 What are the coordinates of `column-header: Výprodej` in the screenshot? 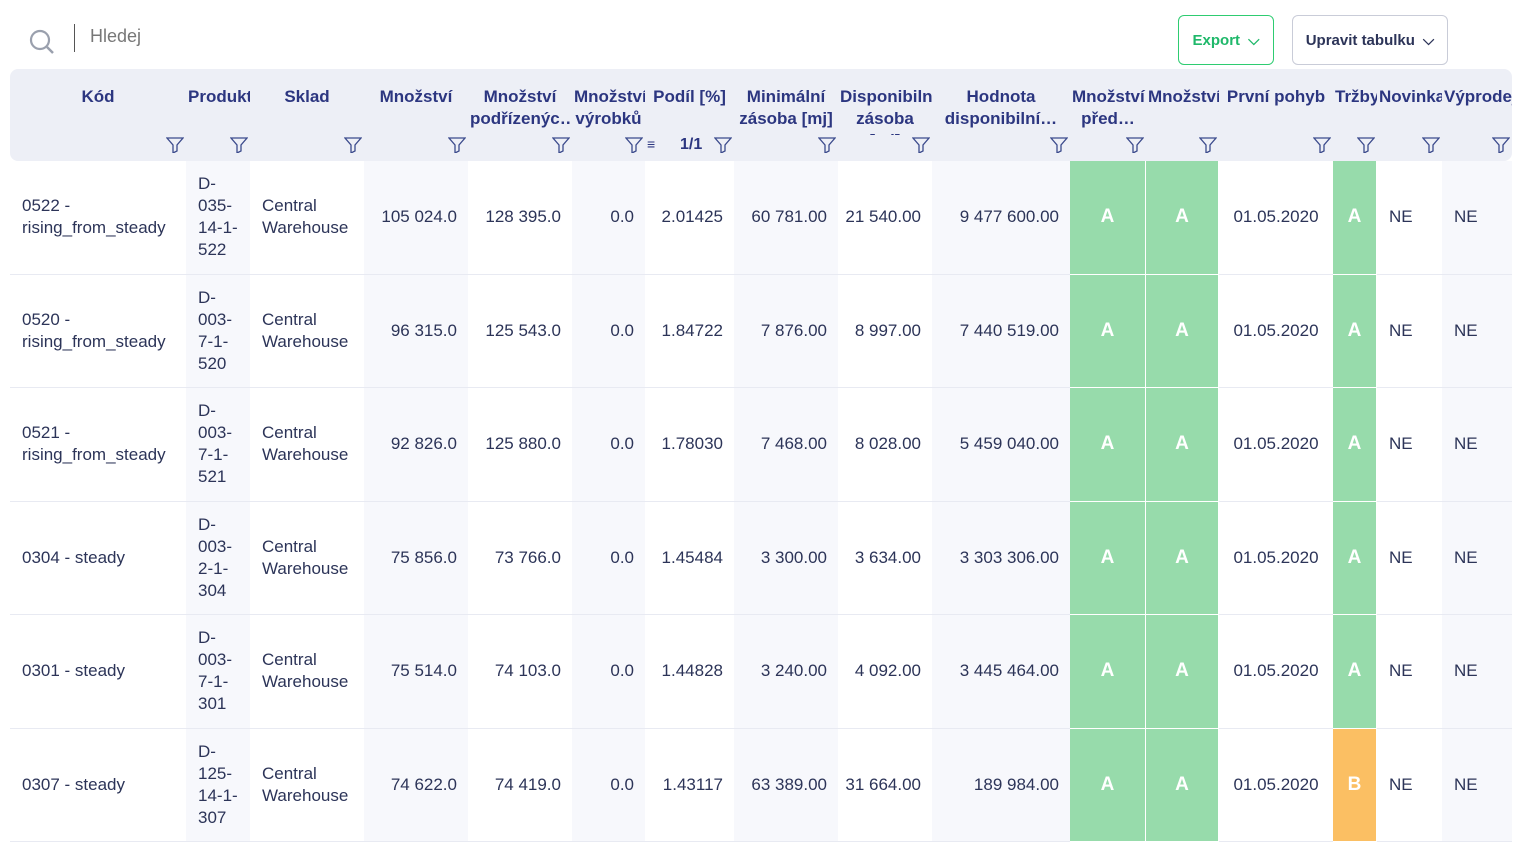 It's located at (1478, 96).